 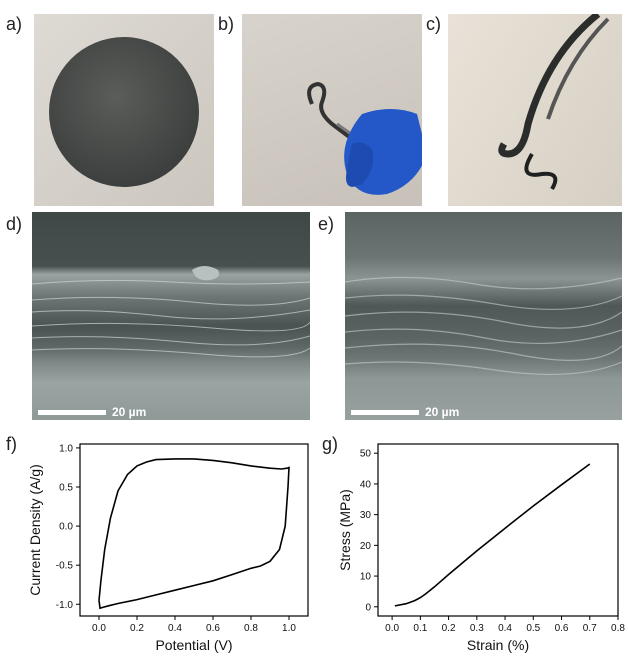 What do you see at coordinates (477, 628) in the screenshot?
I see `x-tick-label: 0.3` at bounding box center [477, 628].